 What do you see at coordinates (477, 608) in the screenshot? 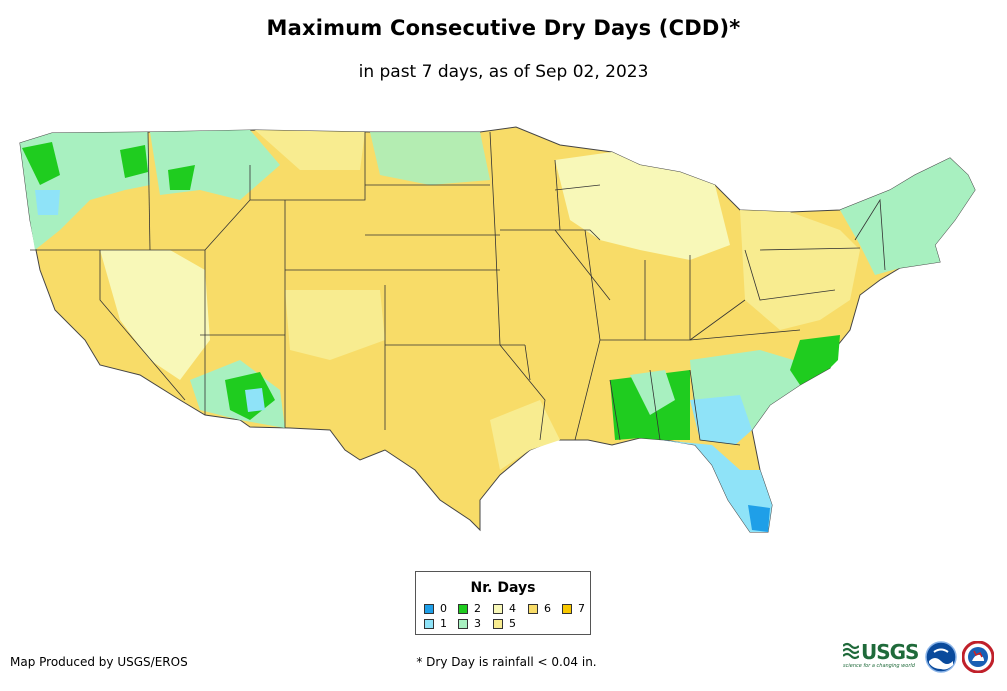
I see `legend-label-2: 2` at bounding box center [477, 608].